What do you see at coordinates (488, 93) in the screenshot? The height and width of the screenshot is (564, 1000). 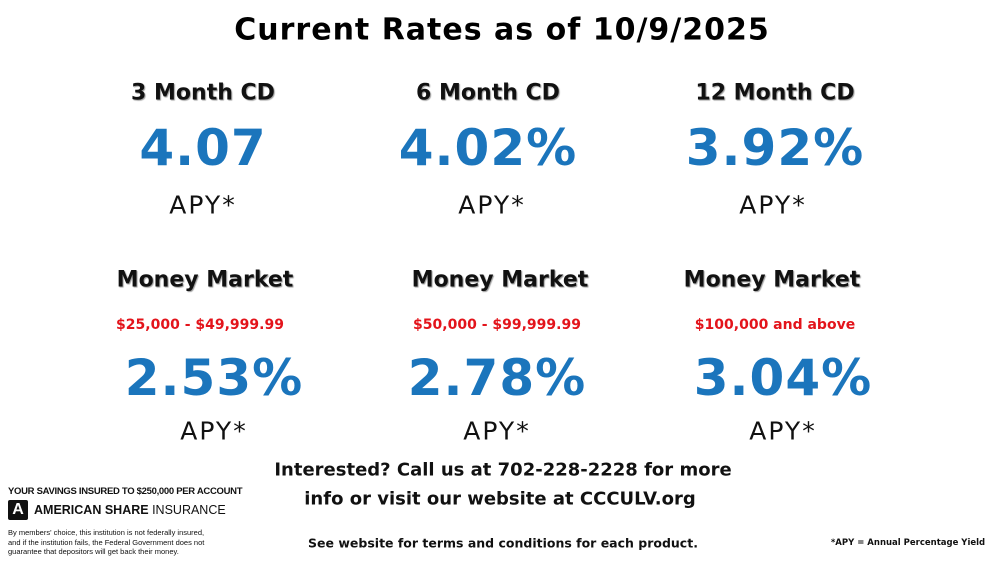 I see `product-name: 6 Month CD` at bounding box center [488, 93].